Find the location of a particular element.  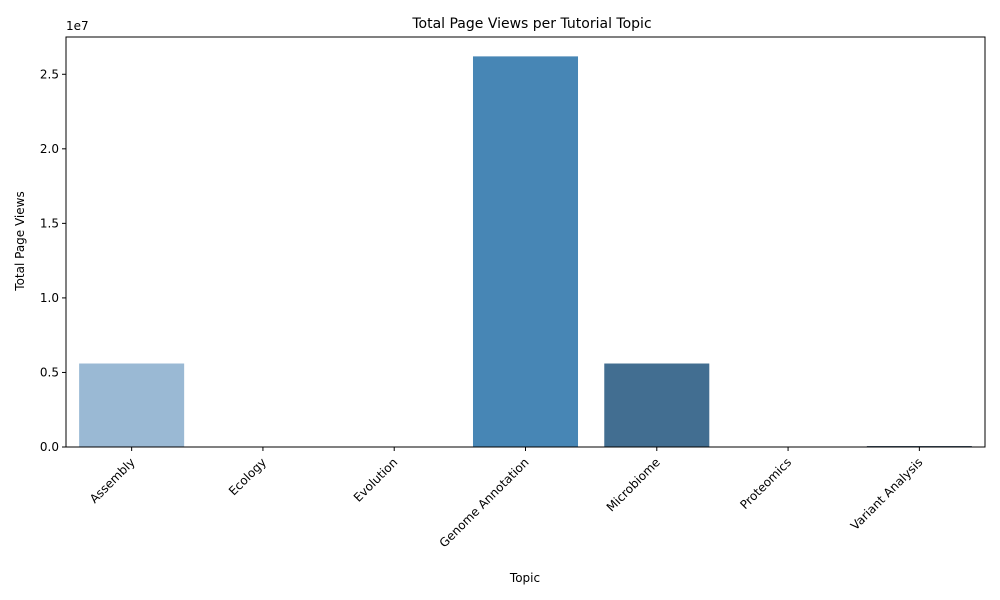

y-tick-label: 0.0 is located at coordinates (49, 447).